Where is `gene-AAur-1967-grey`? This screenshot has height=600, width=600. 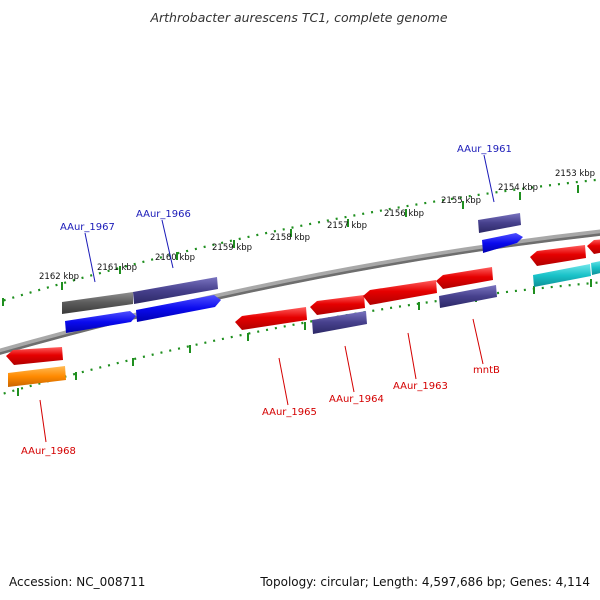 gene-AAur-1967-grey is located at coordinates (97, 303).